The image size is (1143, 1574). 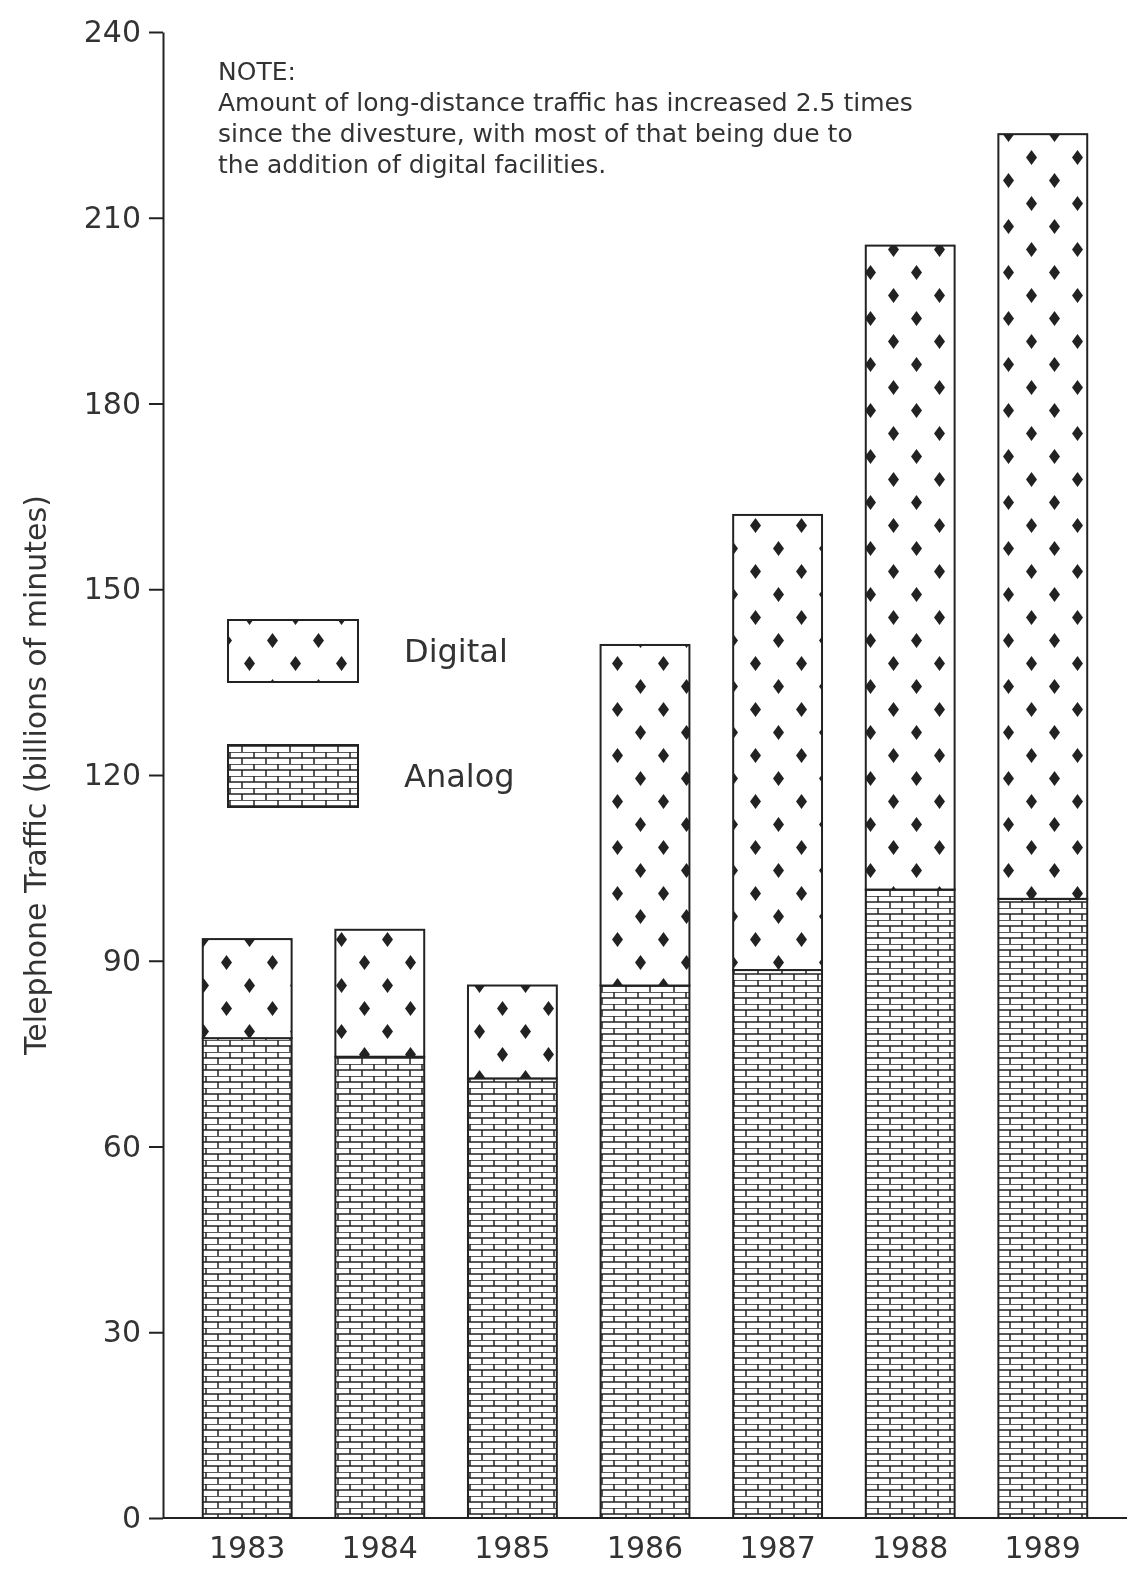 I want to click on x-tick-label: 1985, so click(x=512, y=1547).